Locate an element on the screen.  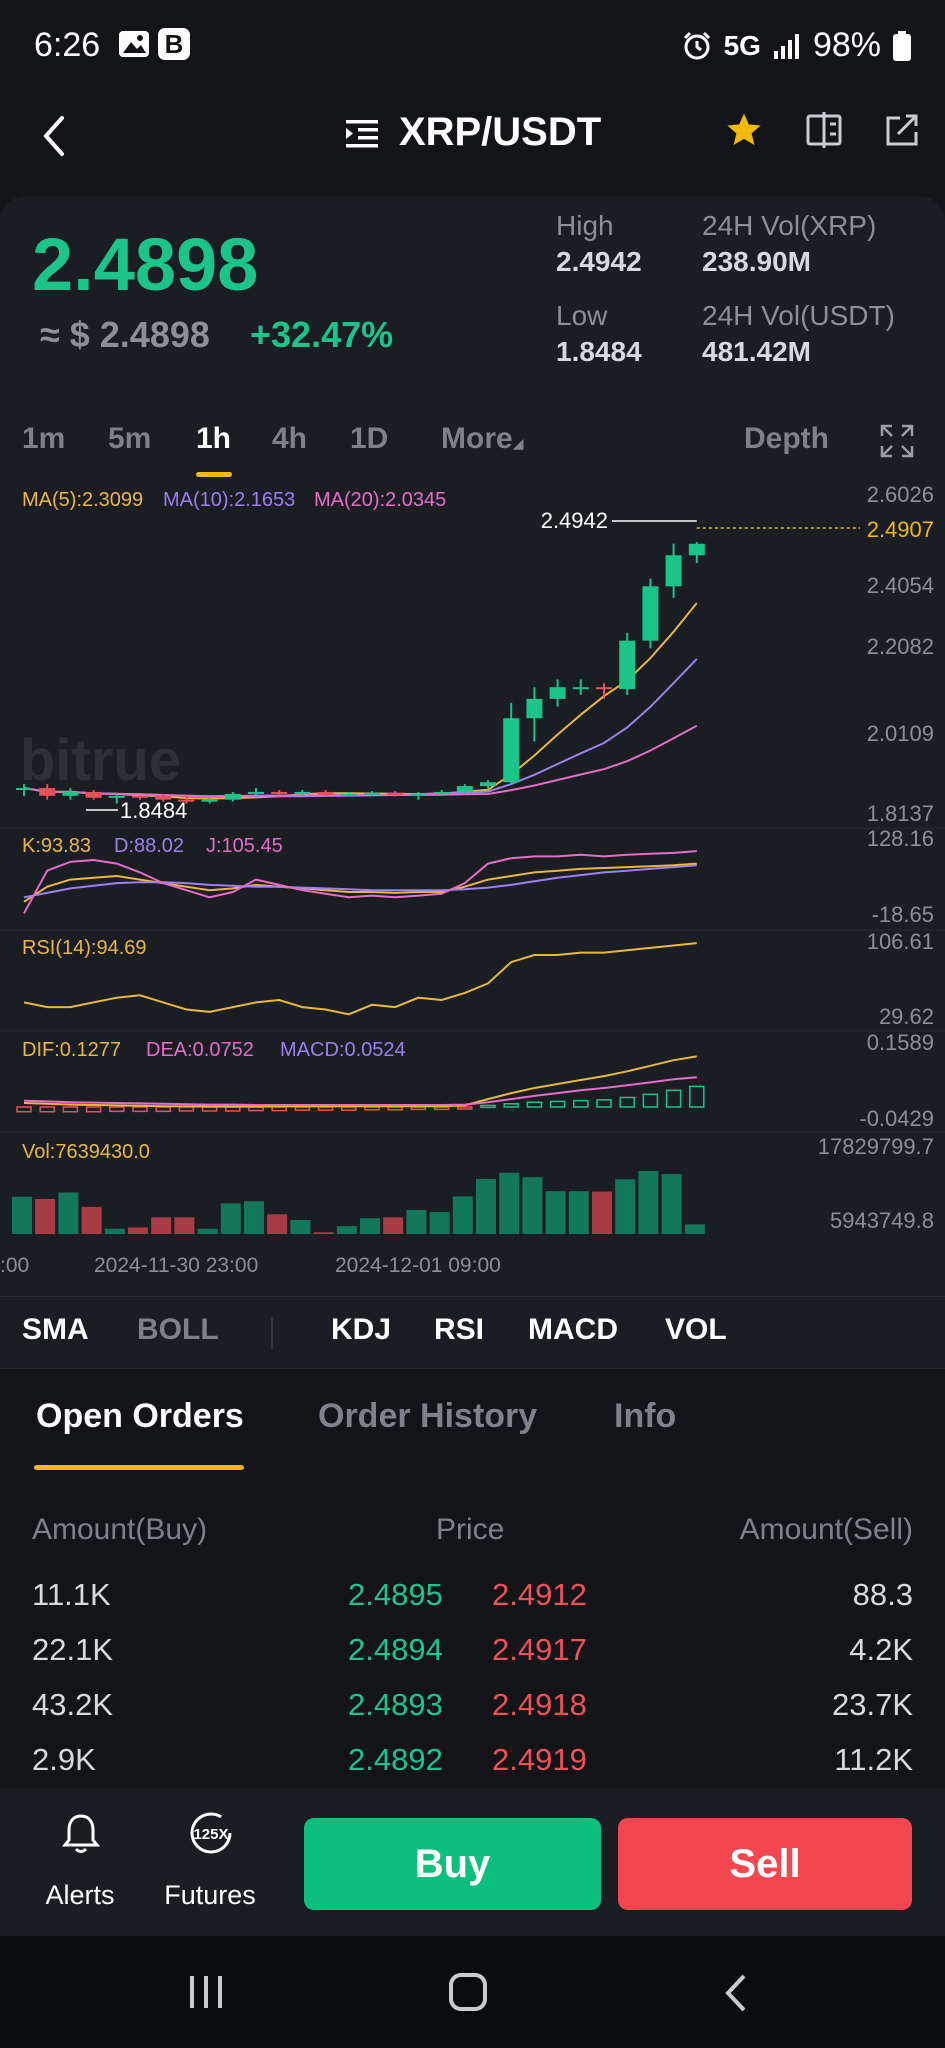
orderbook-row: 2.9K 2.4892 2.4919 11.2K is located at coordinates (472, 1765).